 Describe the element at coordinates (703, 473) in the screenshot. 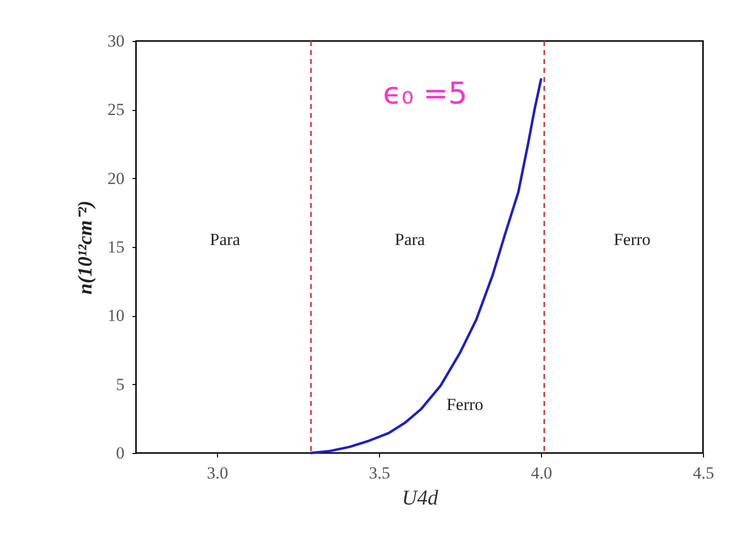

I see `x-tick-label: 4.5` at that location.